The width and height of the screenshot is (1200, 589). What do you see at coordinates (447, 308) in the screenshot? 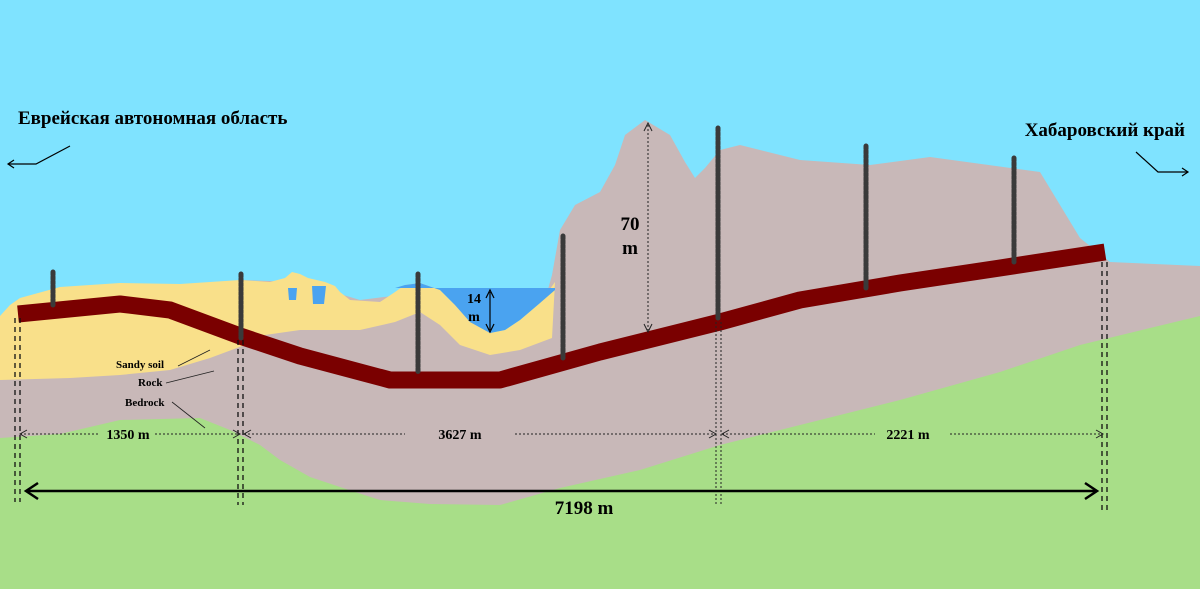
I see `river-water` at bounding box center [447, 308].